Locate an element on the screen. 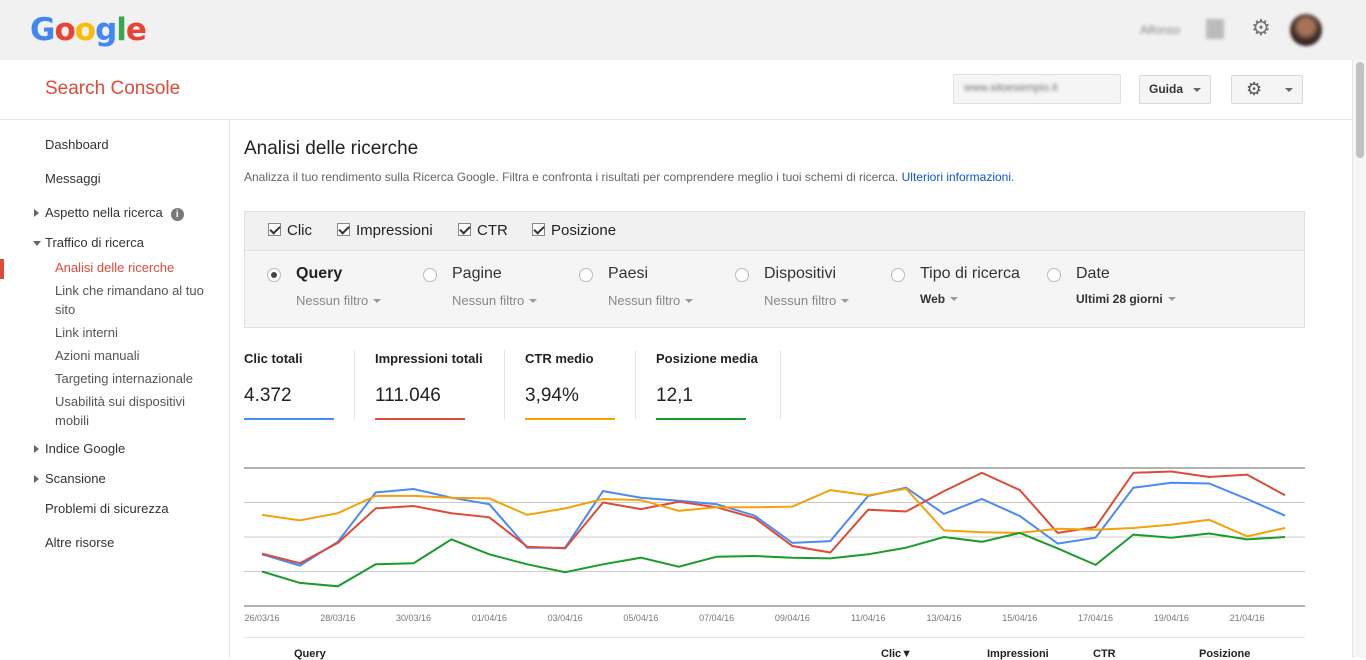 This screenshot has height=660, width=1366. x-tick-label: 07/04/16 is located at coordinates (716, 618).